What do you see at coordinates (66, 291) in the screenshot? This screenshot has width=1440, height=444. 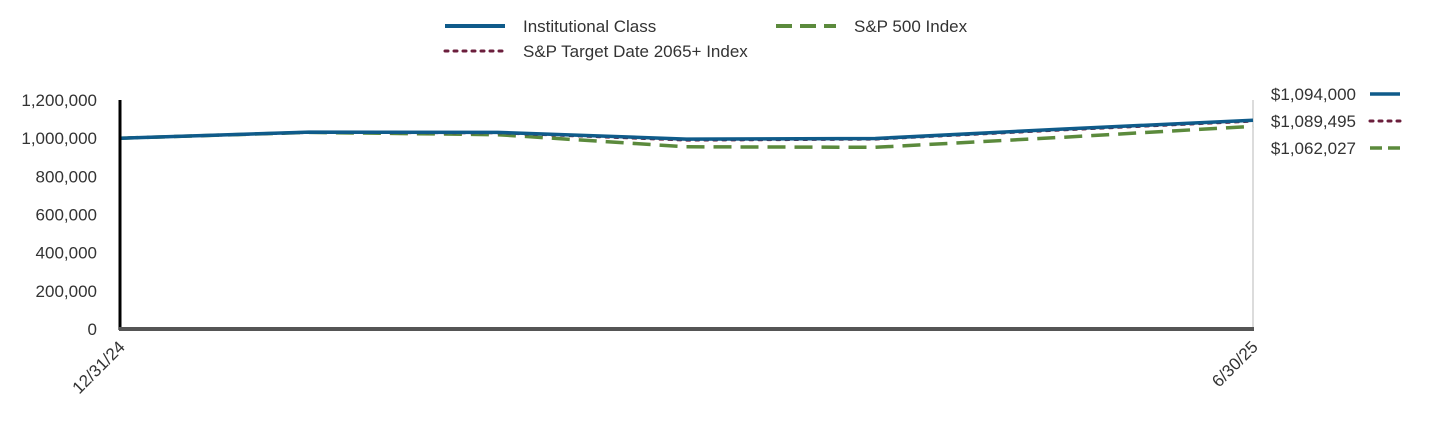 I see `y-tick-label: 200,000` at bounding box center [66, 291].